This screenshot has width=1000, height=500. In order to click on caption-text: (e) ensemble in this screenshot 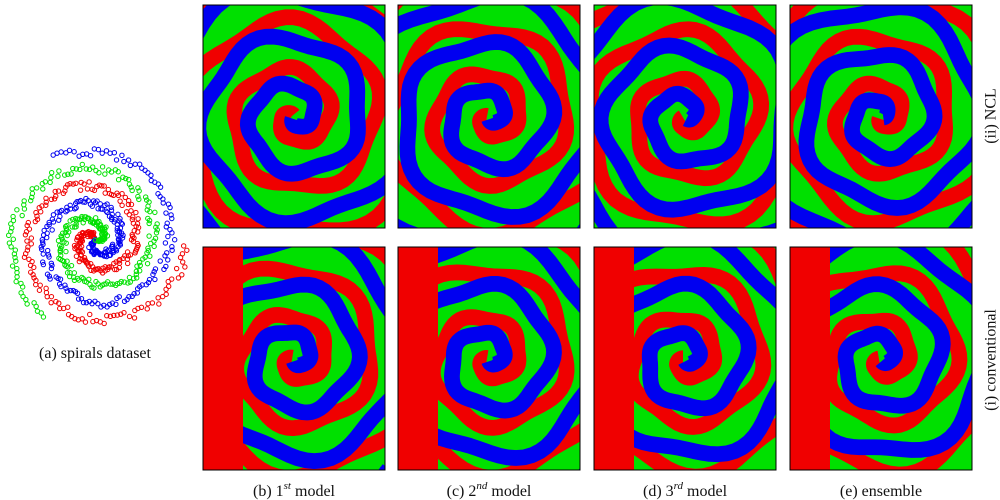, I will do `click(881, 491)`.